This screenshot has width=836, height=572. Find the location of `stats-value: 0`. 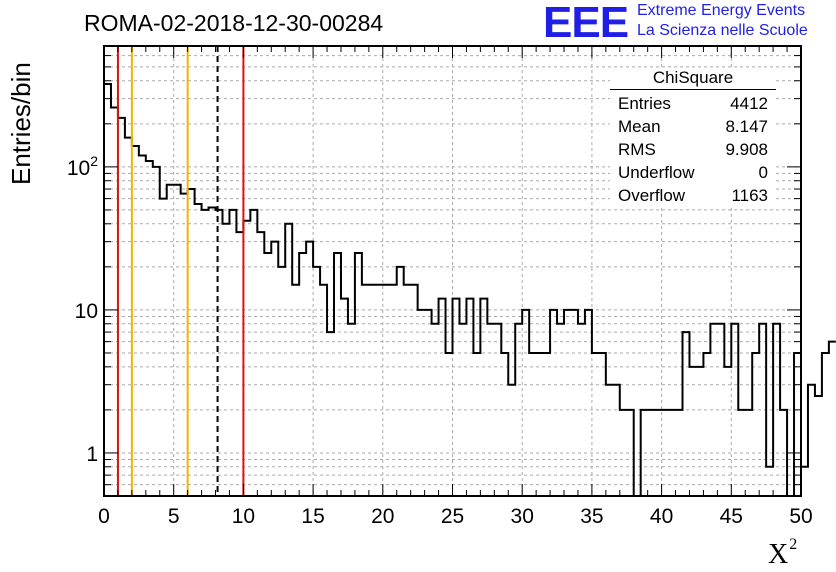

stats-value: 0 is located at coordinates (763, 172).